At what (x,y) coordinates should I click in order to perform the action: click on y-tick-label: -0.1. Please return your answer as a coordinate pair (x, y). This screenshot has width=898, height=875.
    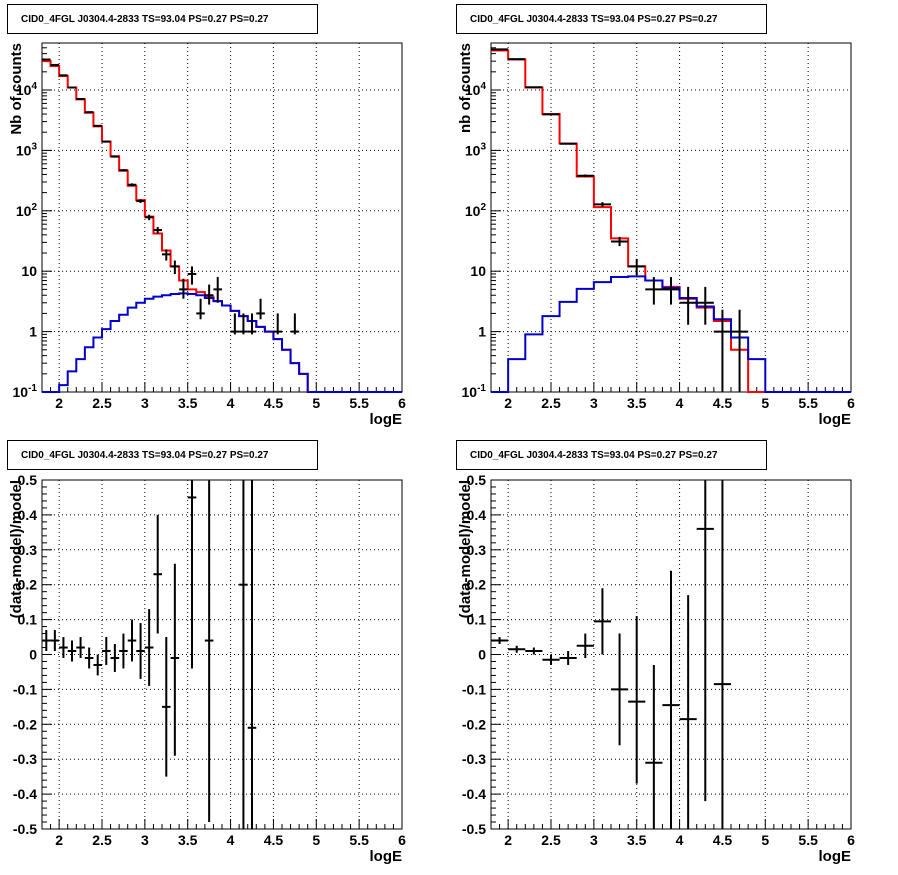
    Looking at the image, I should click on (474, 689).